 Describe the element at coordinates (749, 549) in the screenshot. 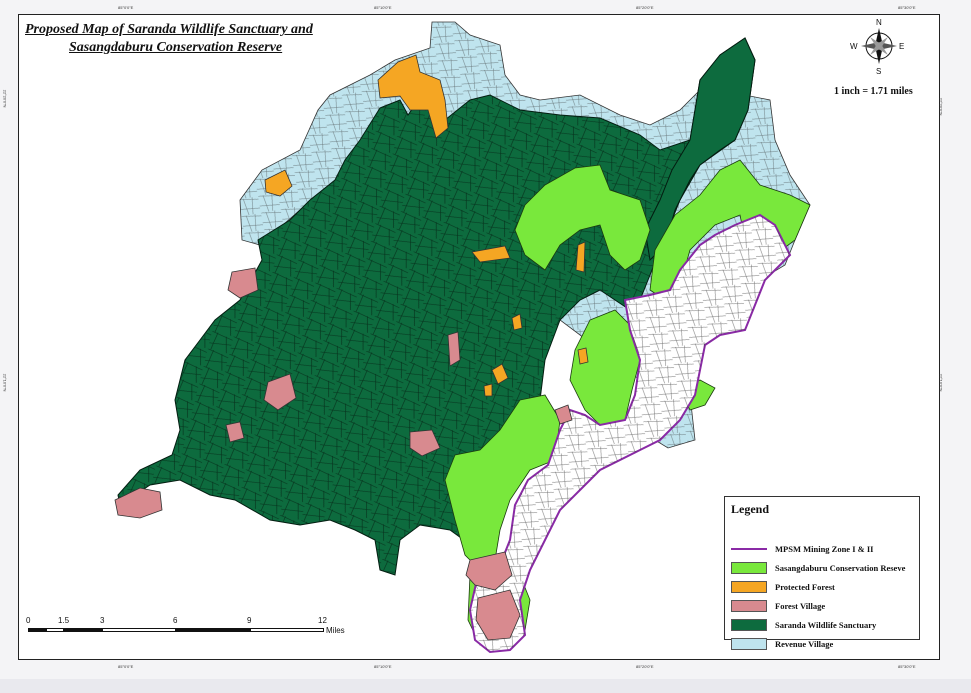

I see `legend-line-mining` at that location.